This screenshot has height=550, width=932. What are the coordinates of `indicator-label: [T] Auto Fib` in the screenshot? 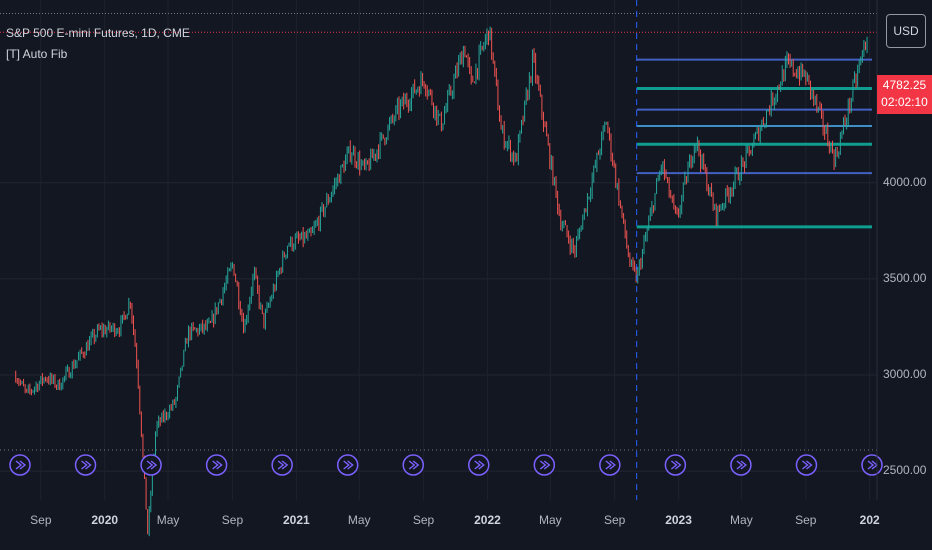 It's located at (37, 54).